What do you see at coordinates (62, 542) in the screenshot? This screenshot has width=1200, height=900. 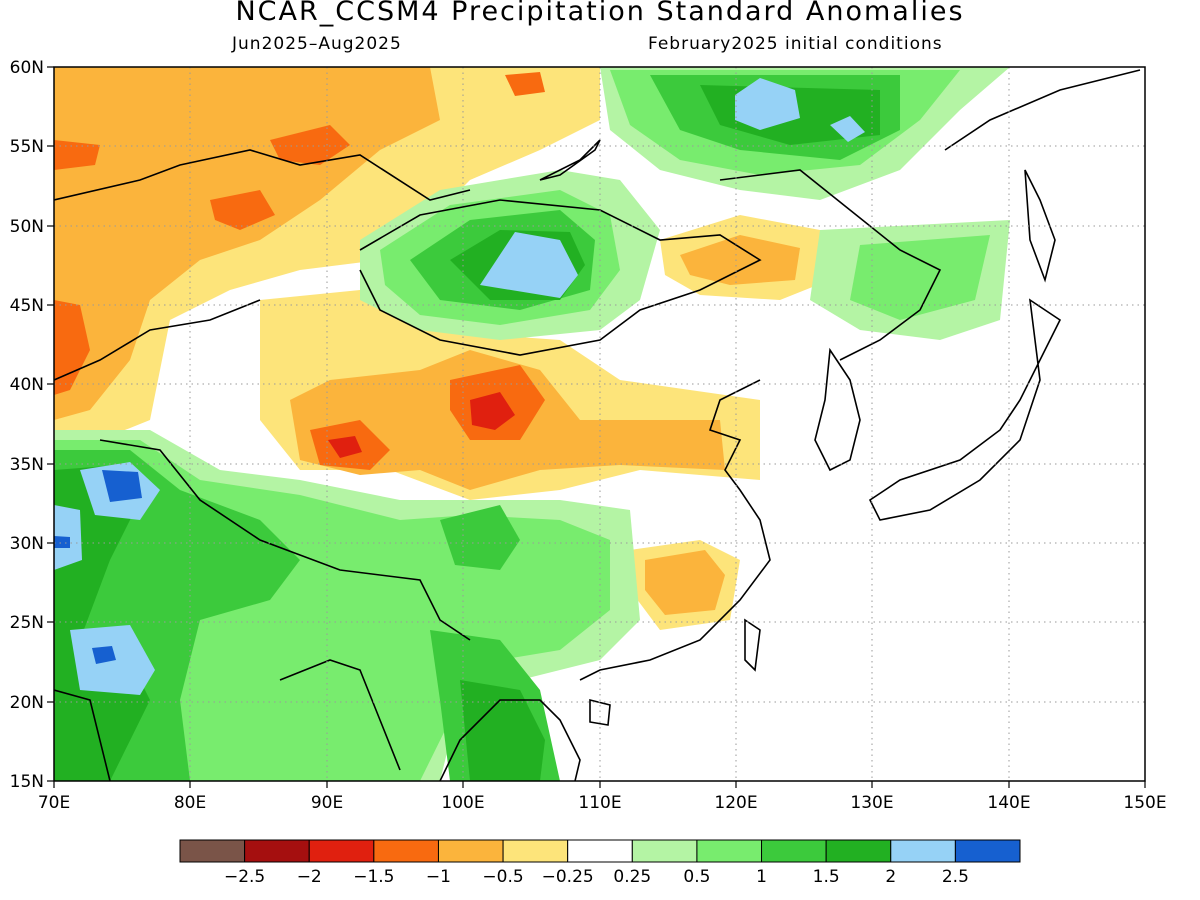 I see `wet-region-darkblue-west` at bounding box center [62, 542].